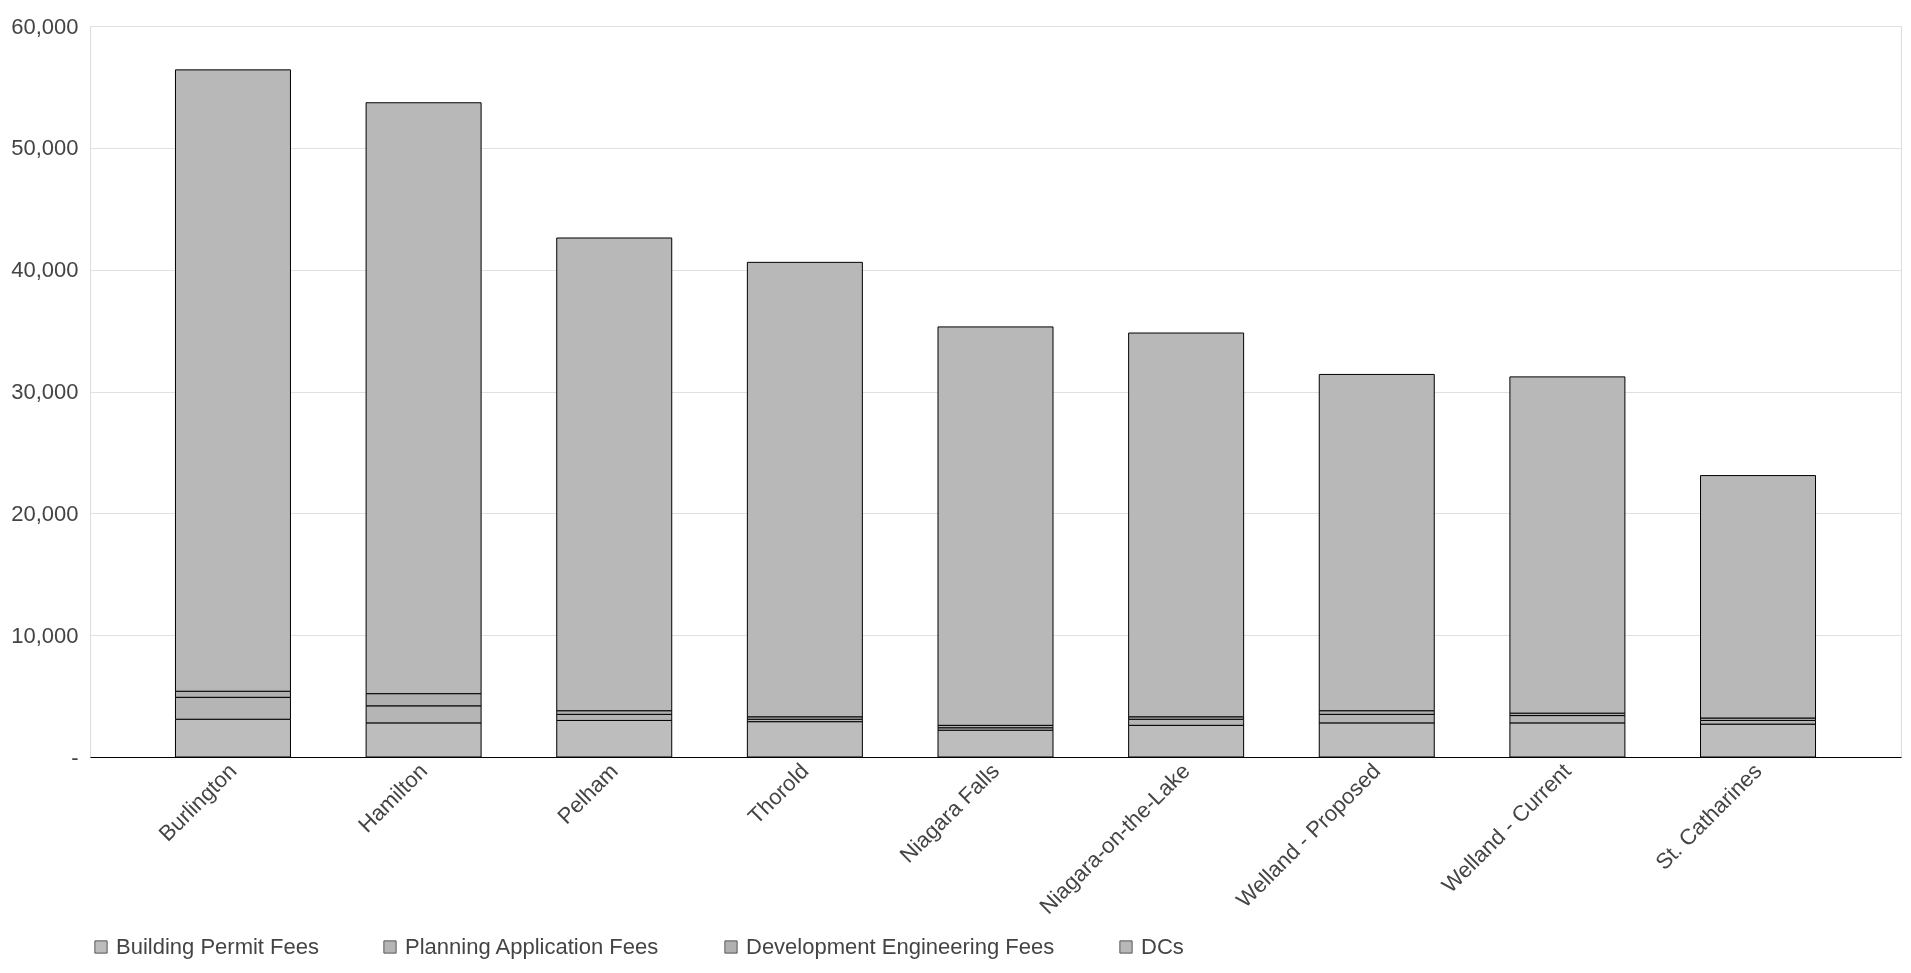  What do you see at coordinates (1162, 946) in the screenshot?
I see `legend-label: DCs` at bounding box center [1162, 946].